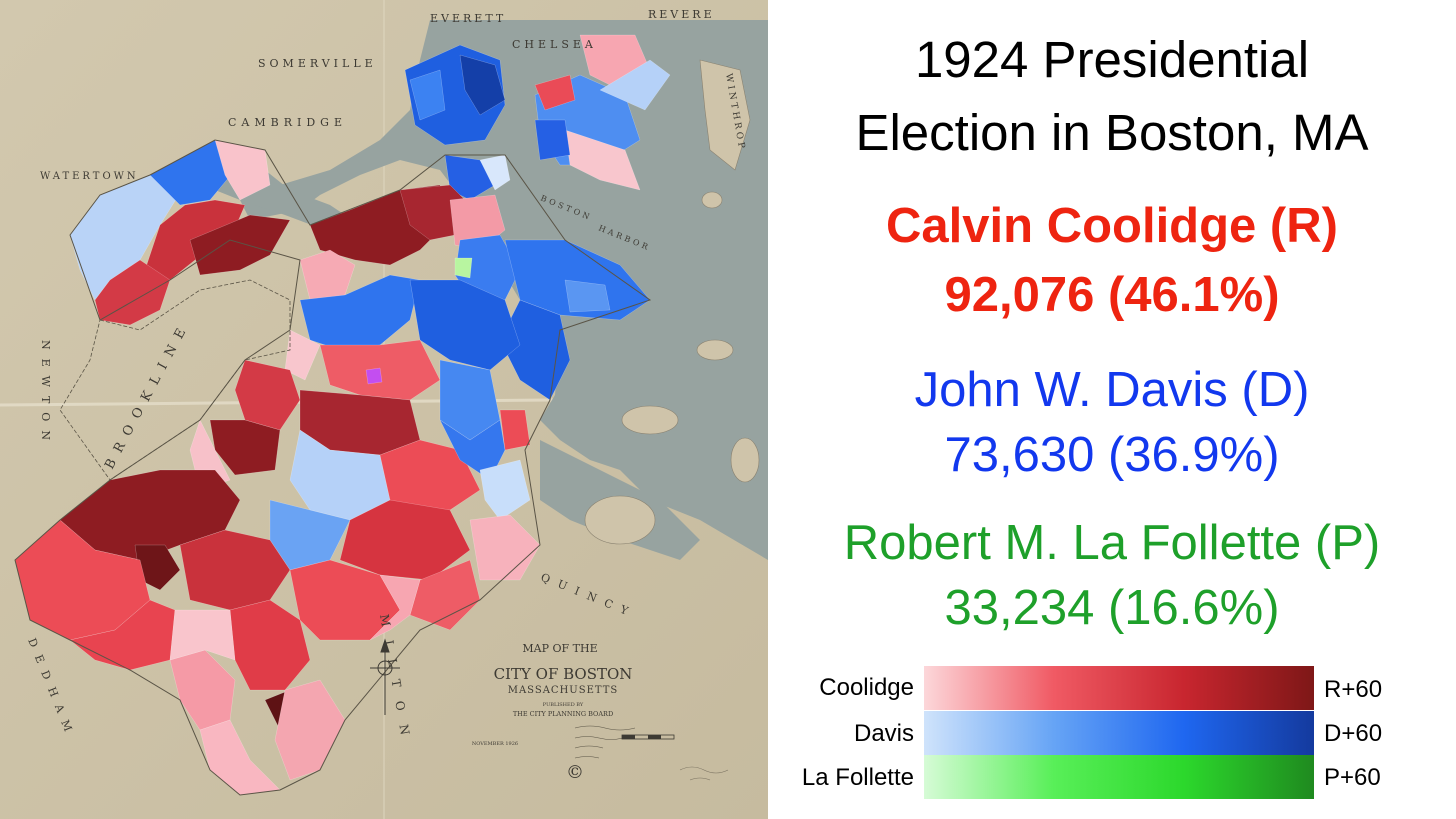 The width and height of the screenshot is (1456, 819). I want to click on region-backbay-pink, so click(327, 275).